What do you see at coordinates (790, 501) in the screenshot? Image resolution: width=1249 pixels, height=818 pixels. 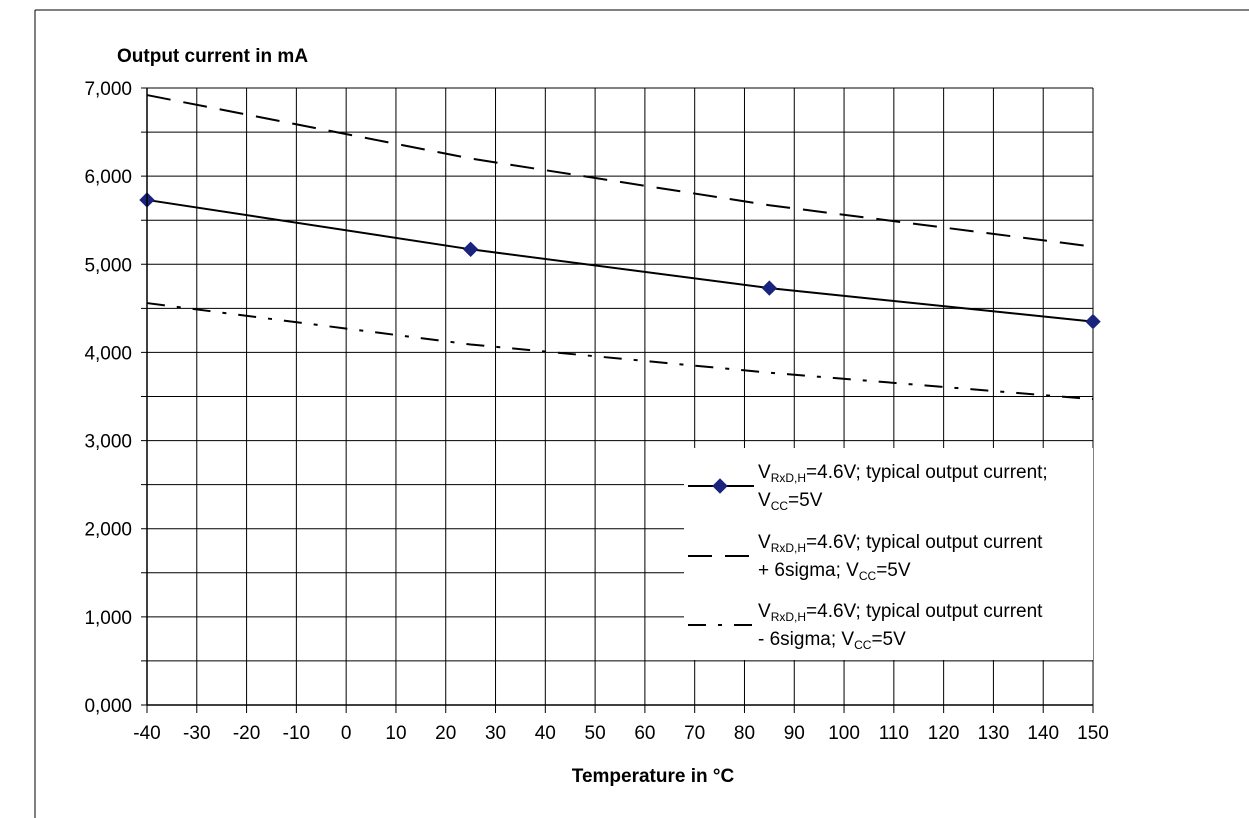 I see `legend-label-0: VCC=5V` at bounding box center [790, 501].